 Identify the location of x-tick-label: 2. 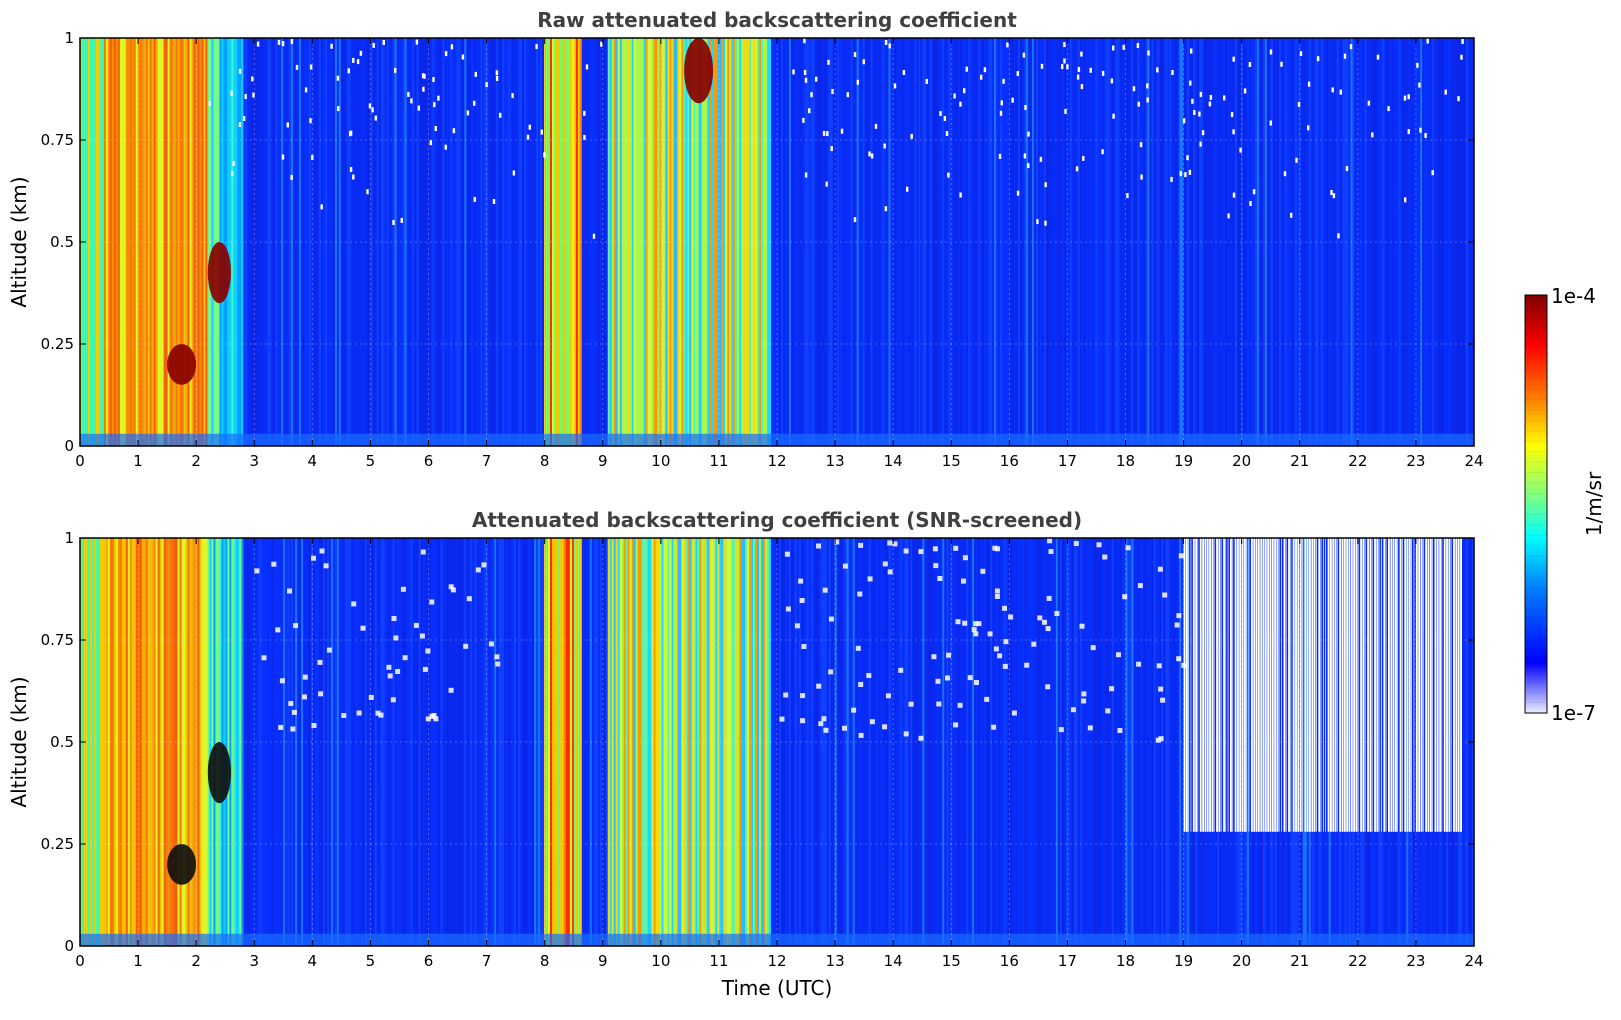
(196, 961).